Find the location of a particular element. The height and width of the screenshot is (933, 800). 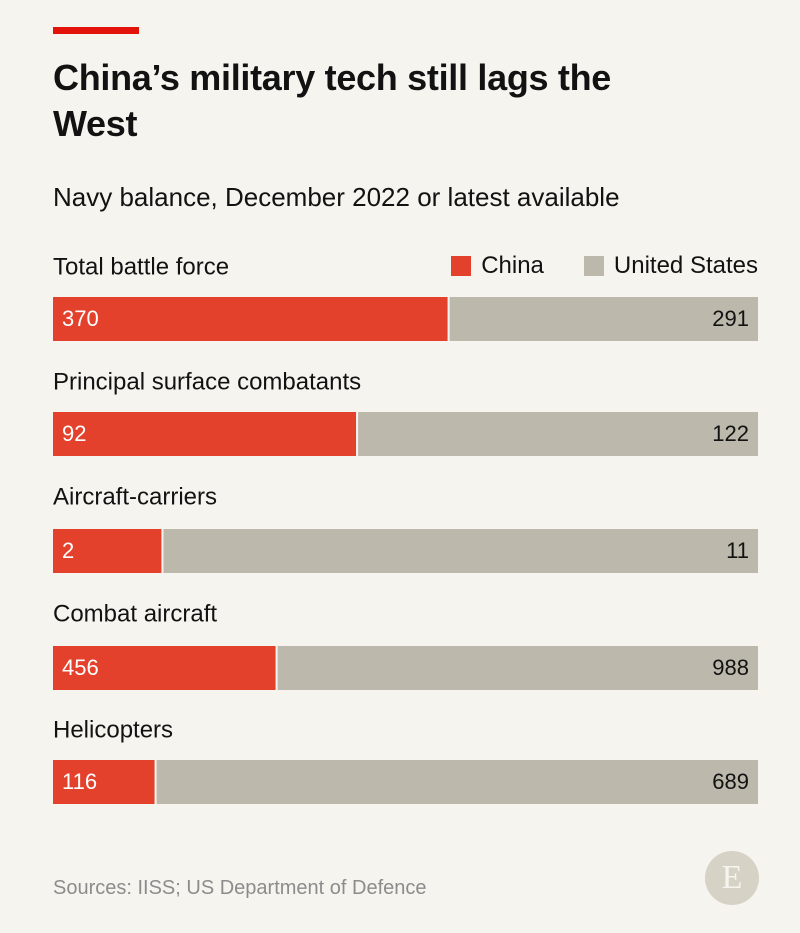

sources-note: Sources: IISS; US Department of Defence is located at coordinates (240, 888).